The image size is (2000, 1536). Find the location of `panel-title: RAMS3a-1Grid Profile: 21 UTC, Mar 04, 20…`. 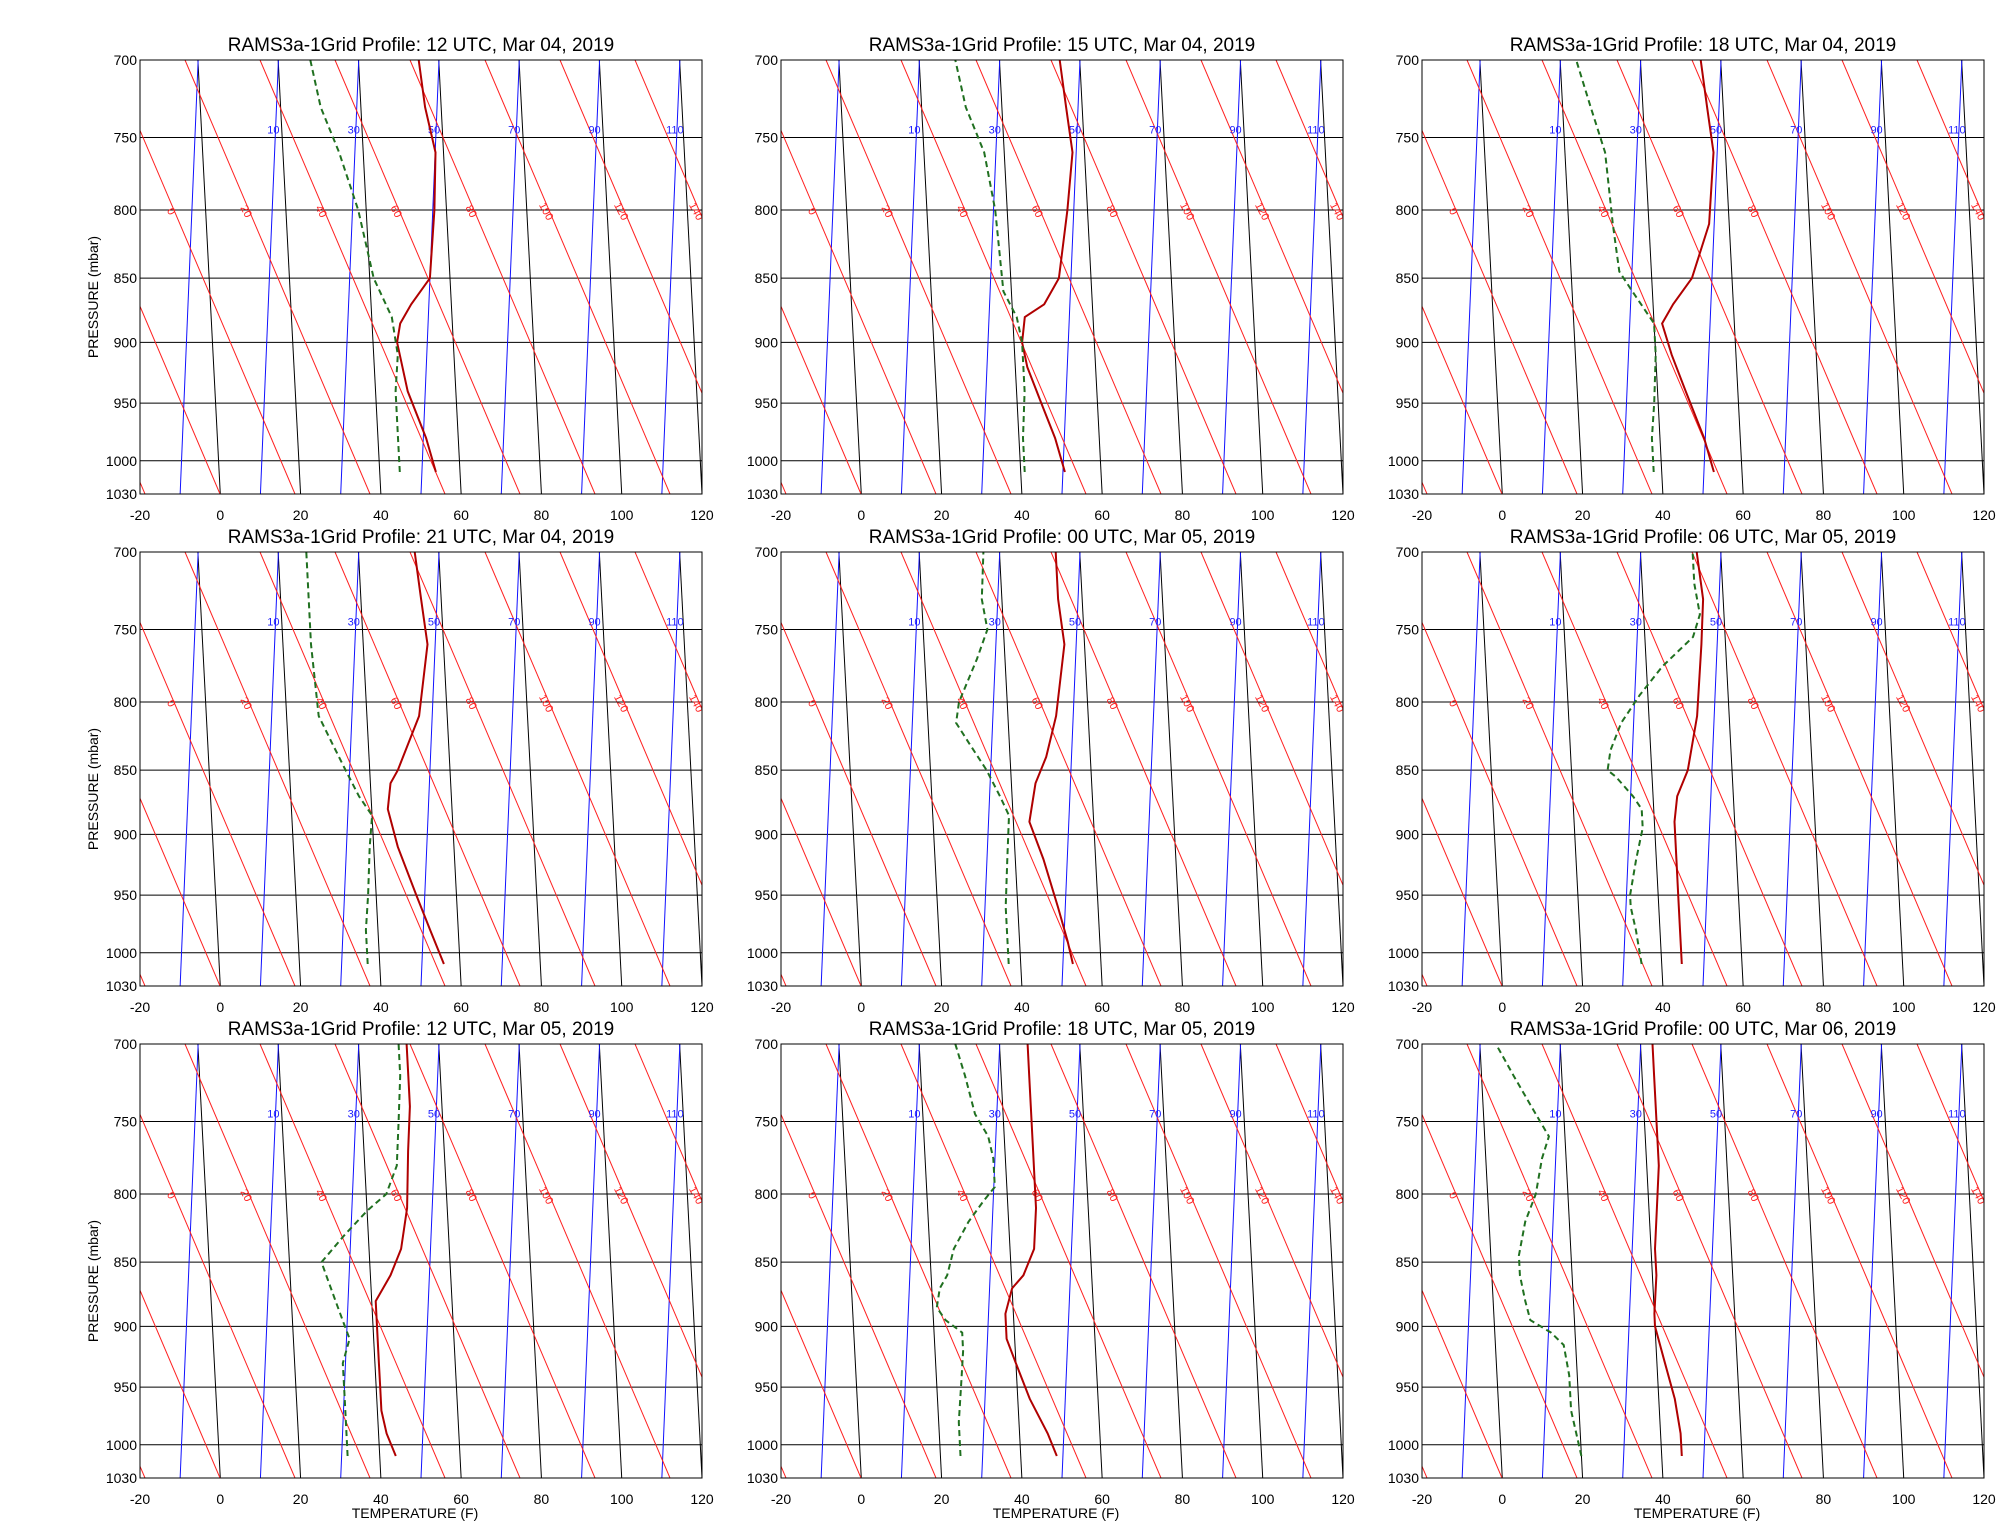

panel-title: RAMS3a-1Grid Profile: 21 UTC, Mar 04, 20… is located at coordinates (421, 537).